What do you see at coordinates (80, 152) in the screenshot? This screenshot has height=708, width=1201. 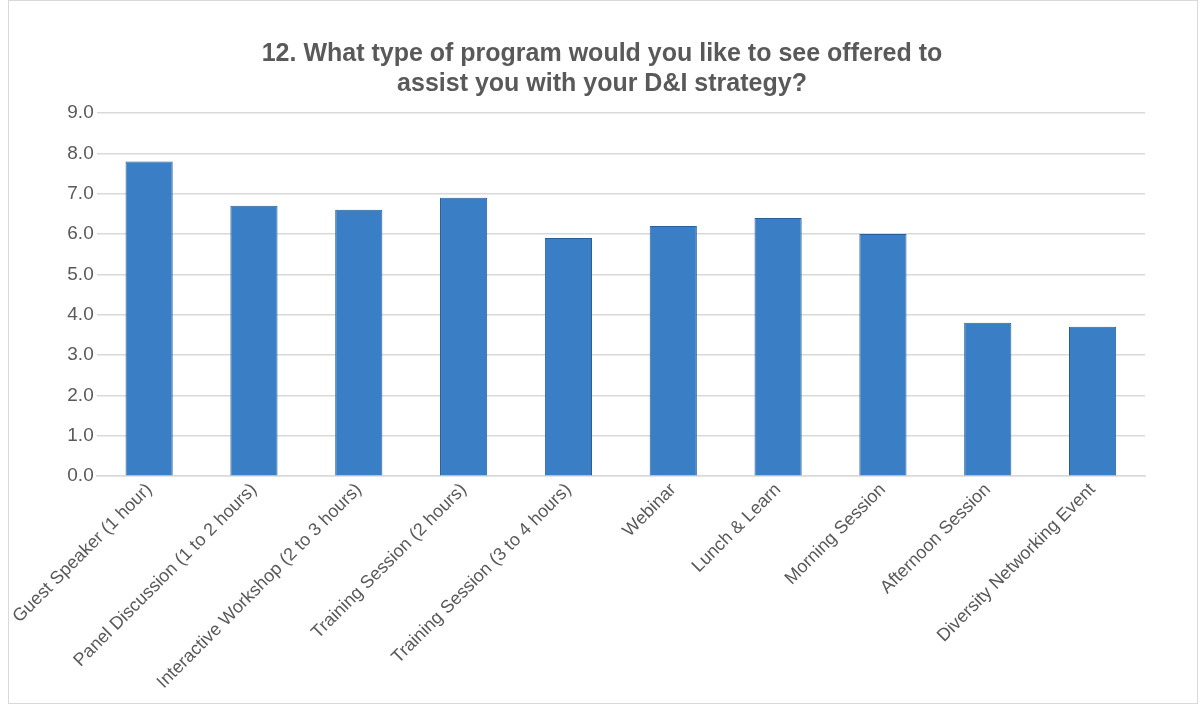 I see `y-tick-label: 8.0` at bounding box center [80, 152].